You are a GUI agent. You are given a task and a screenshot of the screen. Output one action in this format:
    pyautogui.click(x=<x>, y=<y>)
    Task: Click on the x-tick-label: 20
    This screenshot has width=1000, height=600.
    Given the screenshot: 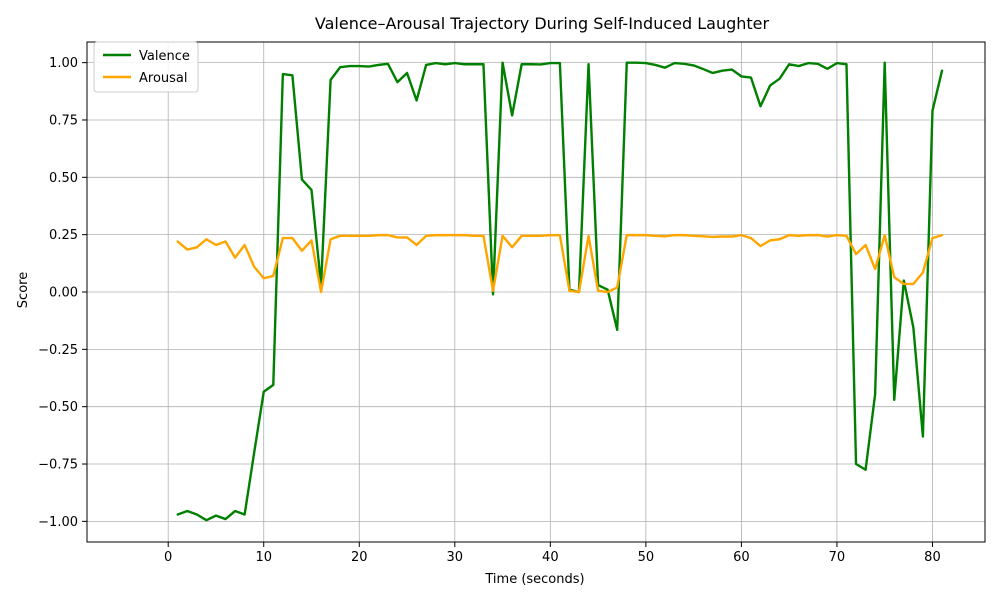 What is the action you would take?
    pyautogui.click(x=359, y=557)
    